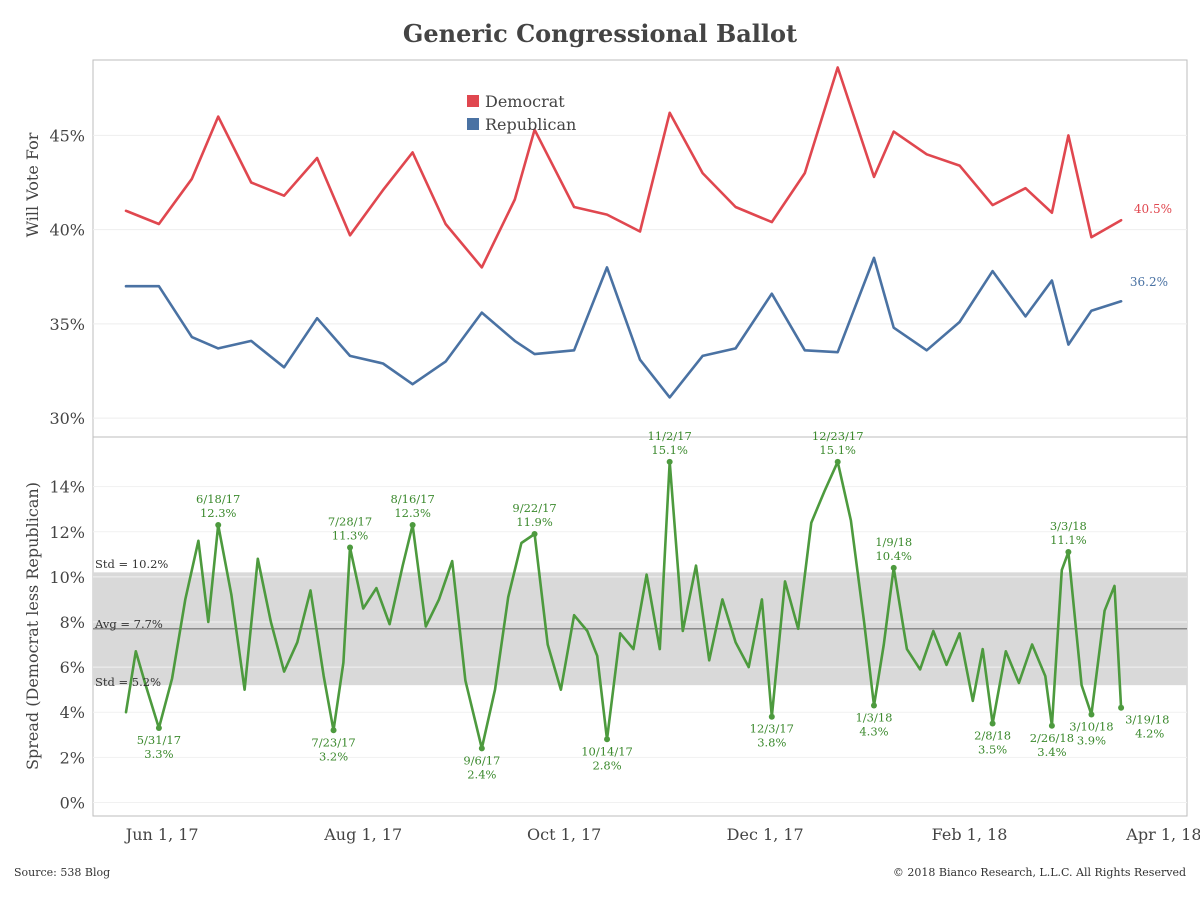  I want to click on annotation-value: 3.5%, so click(992, 750).